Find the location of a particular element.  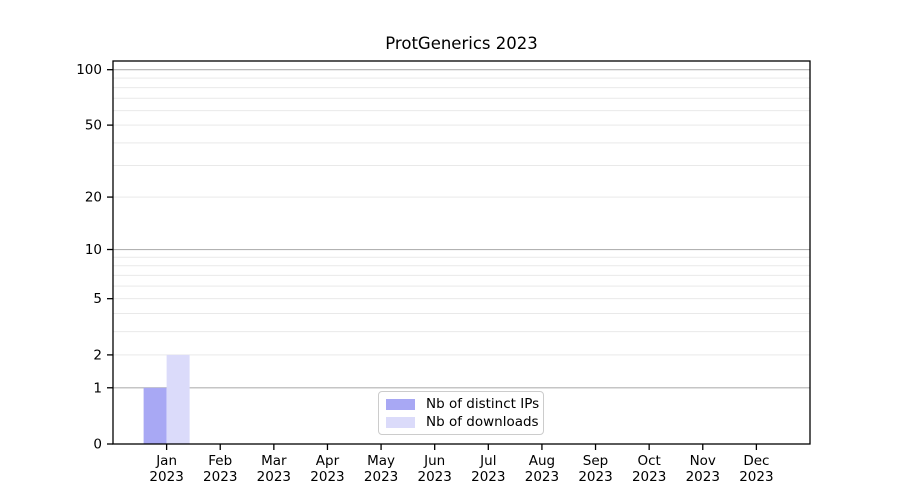

x-tick-label-month: May is located at coordinates (381, 461).